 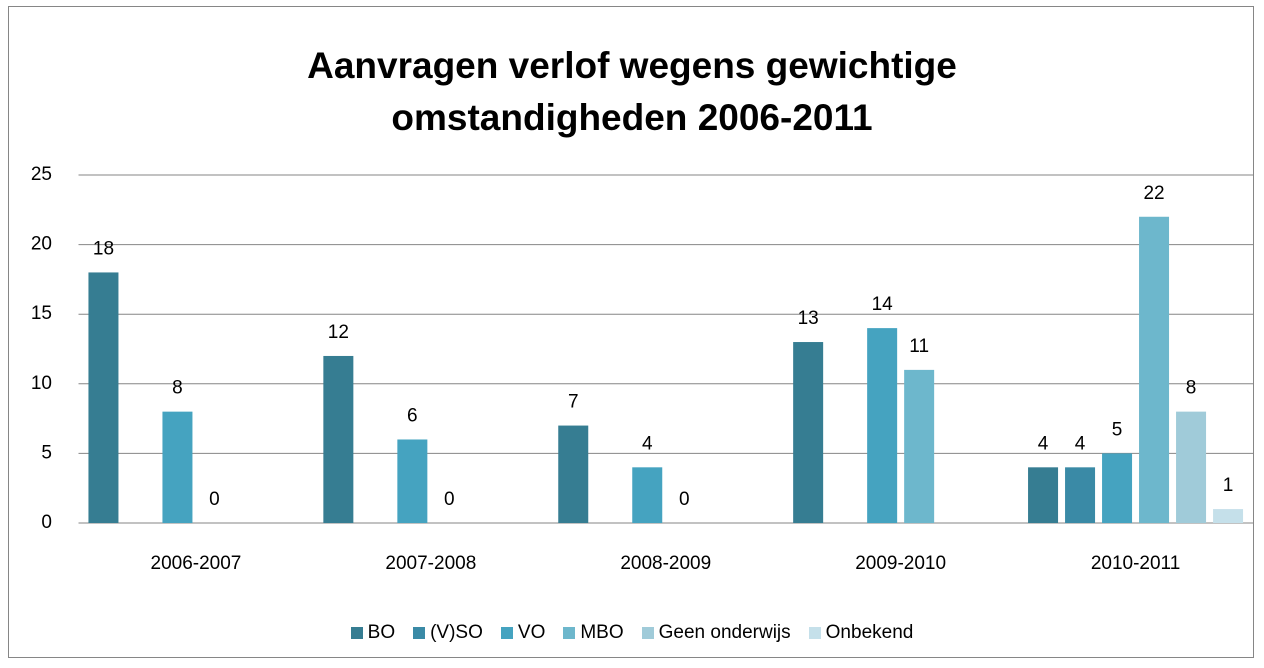 I want to click on data-label: 14, so click(x=883, y=304).